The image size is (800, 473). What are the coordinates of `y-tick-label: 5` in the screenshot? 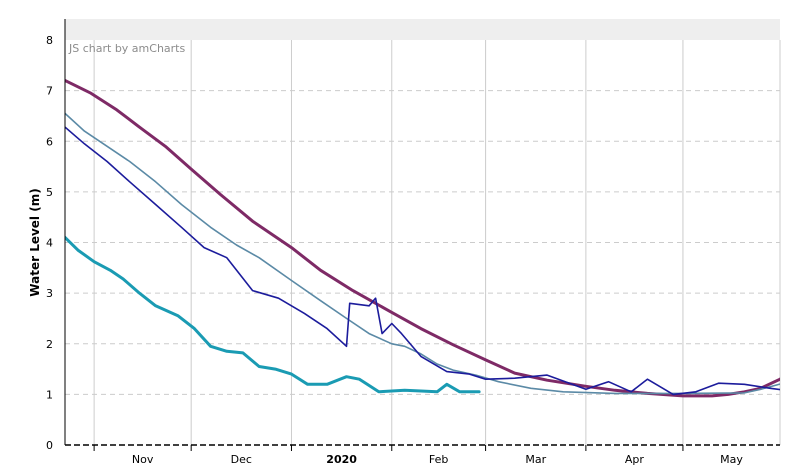 It's located at (49, 192).